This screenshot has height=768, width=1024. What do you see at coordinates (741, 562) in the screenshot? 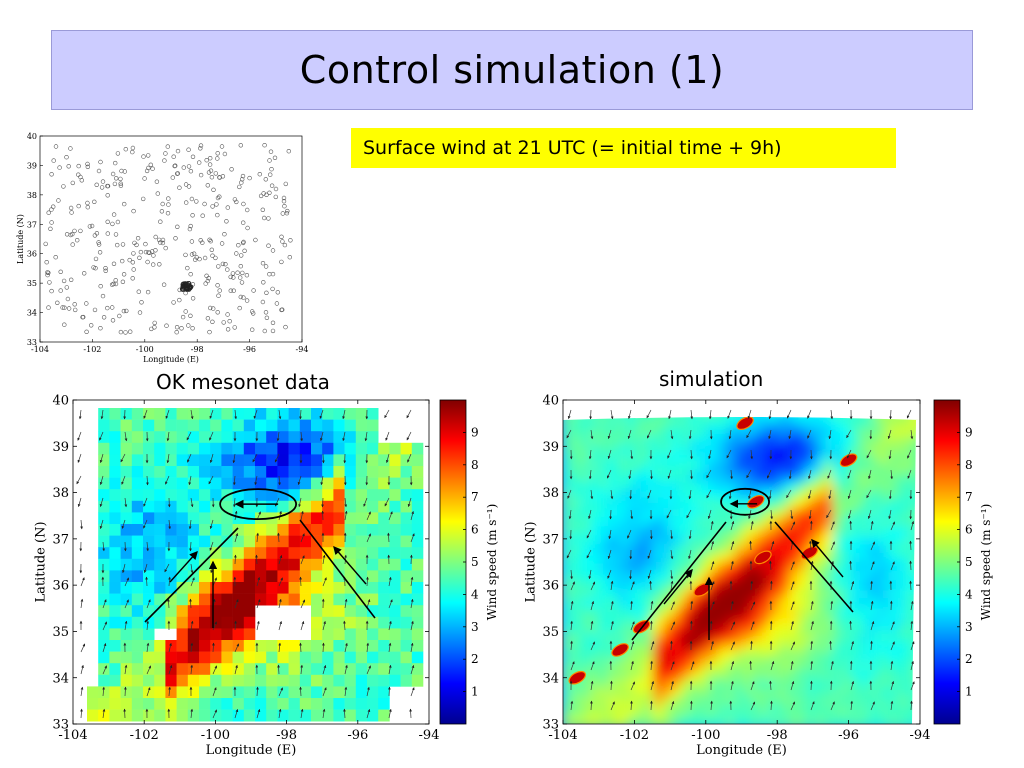
I see `simulation-frame` at bounding box center [741, 562].